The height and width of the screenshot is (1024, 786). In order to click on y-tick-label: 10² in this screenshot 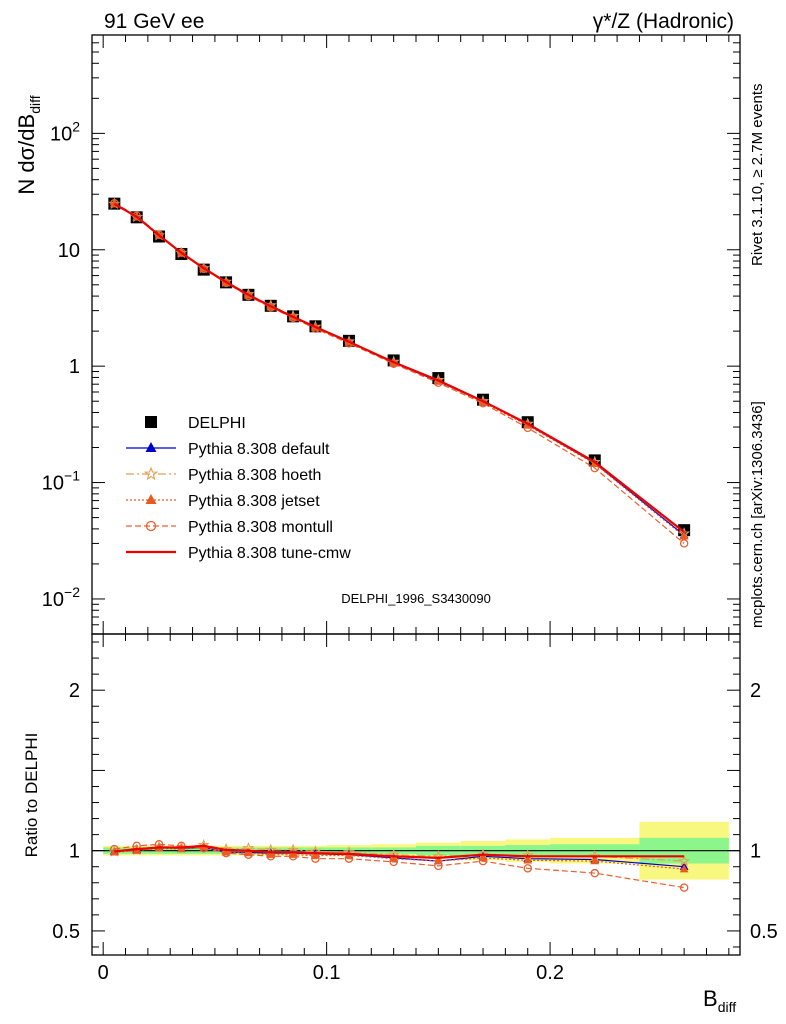, I will do `click(65, 131)`.